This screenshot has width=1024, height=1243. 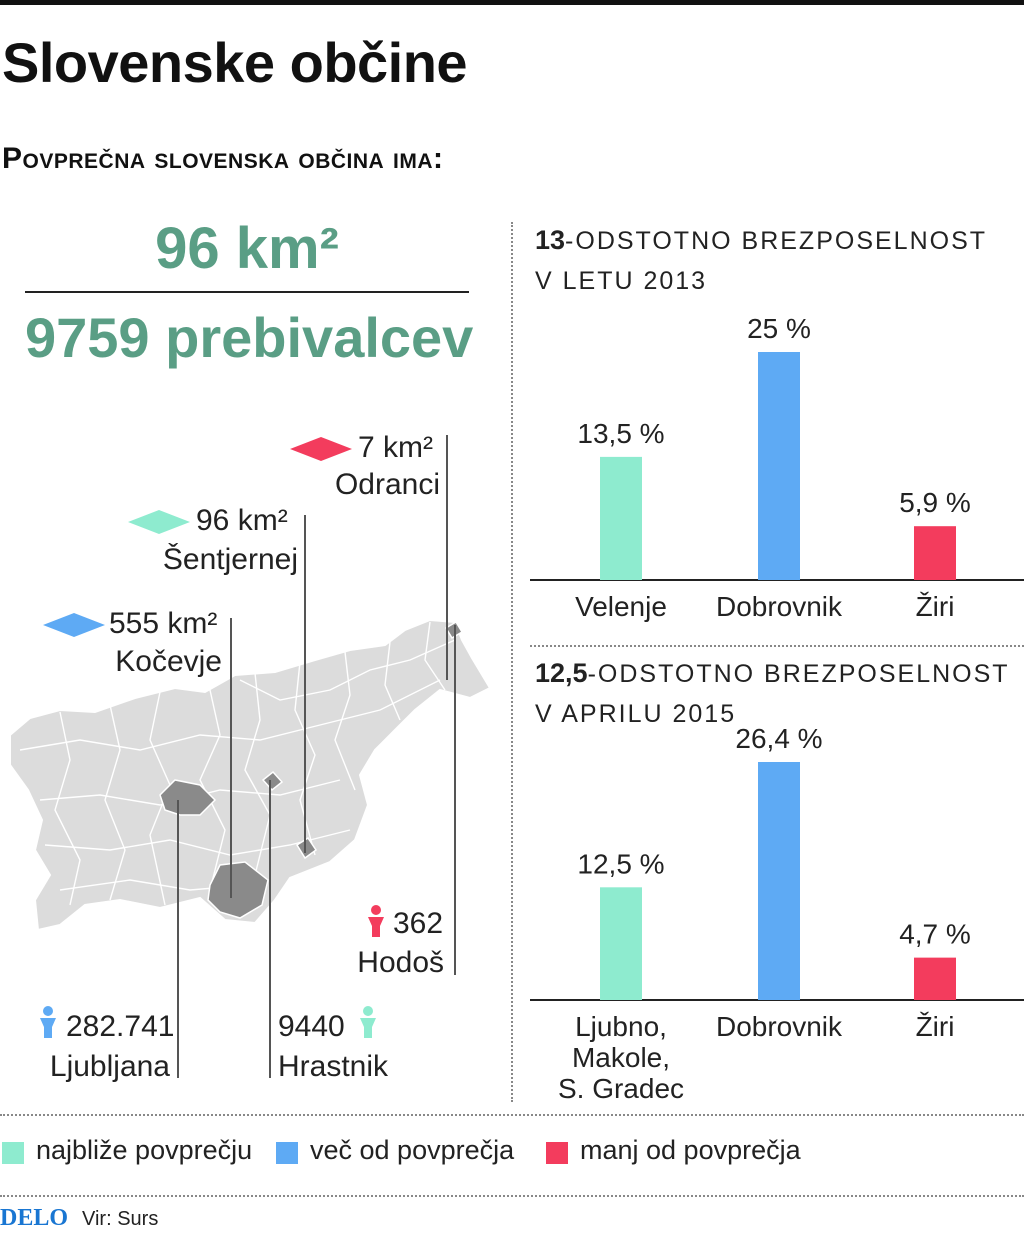 What do you see at coordinates (620, 863) in the screenshot?
I see `data-label: 12,5 %` at bounding box center [620, 863].